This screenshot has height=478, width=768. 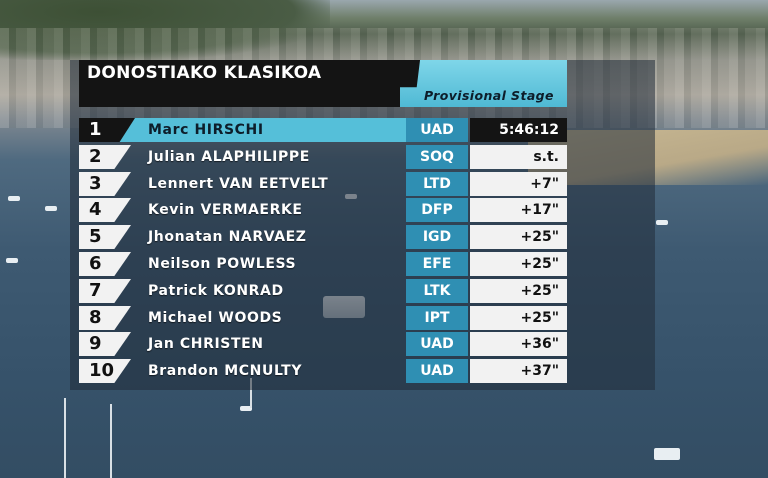 I want to click on rider-name: Julian ALAPHILIPPE, so click(x=229, y=157).